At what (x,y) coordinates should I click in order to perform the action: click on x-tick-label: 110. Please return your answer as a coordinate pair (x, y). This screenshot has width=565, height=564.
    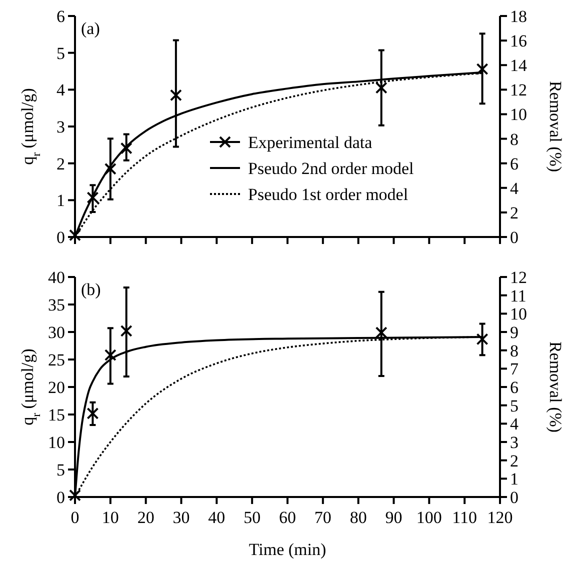
    Looking at the image, I should click on (465, 517).